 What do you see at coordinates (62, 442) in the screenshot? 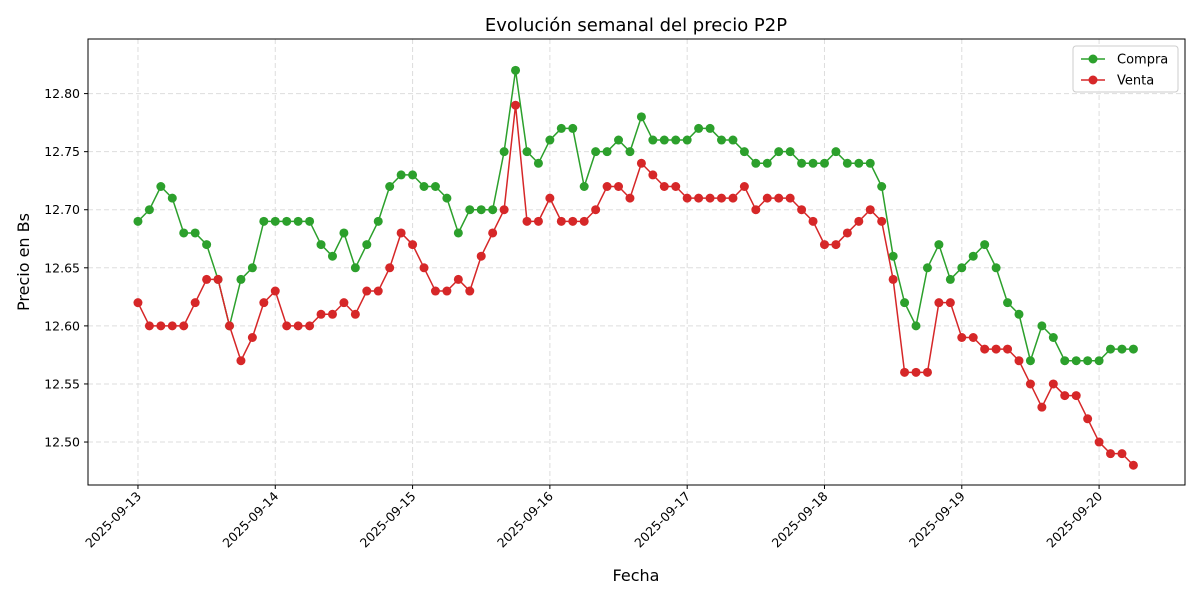
I see `y-tick-label: 12.50` at bounding box center [62, 442].